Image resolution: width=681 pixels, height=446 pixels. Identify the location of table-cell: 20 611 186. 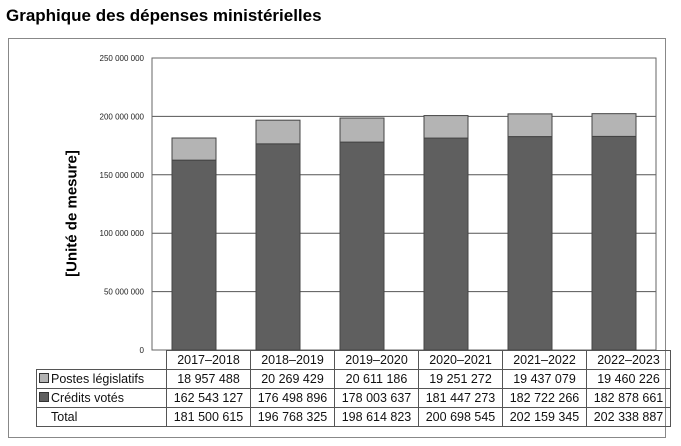
(376, 379).